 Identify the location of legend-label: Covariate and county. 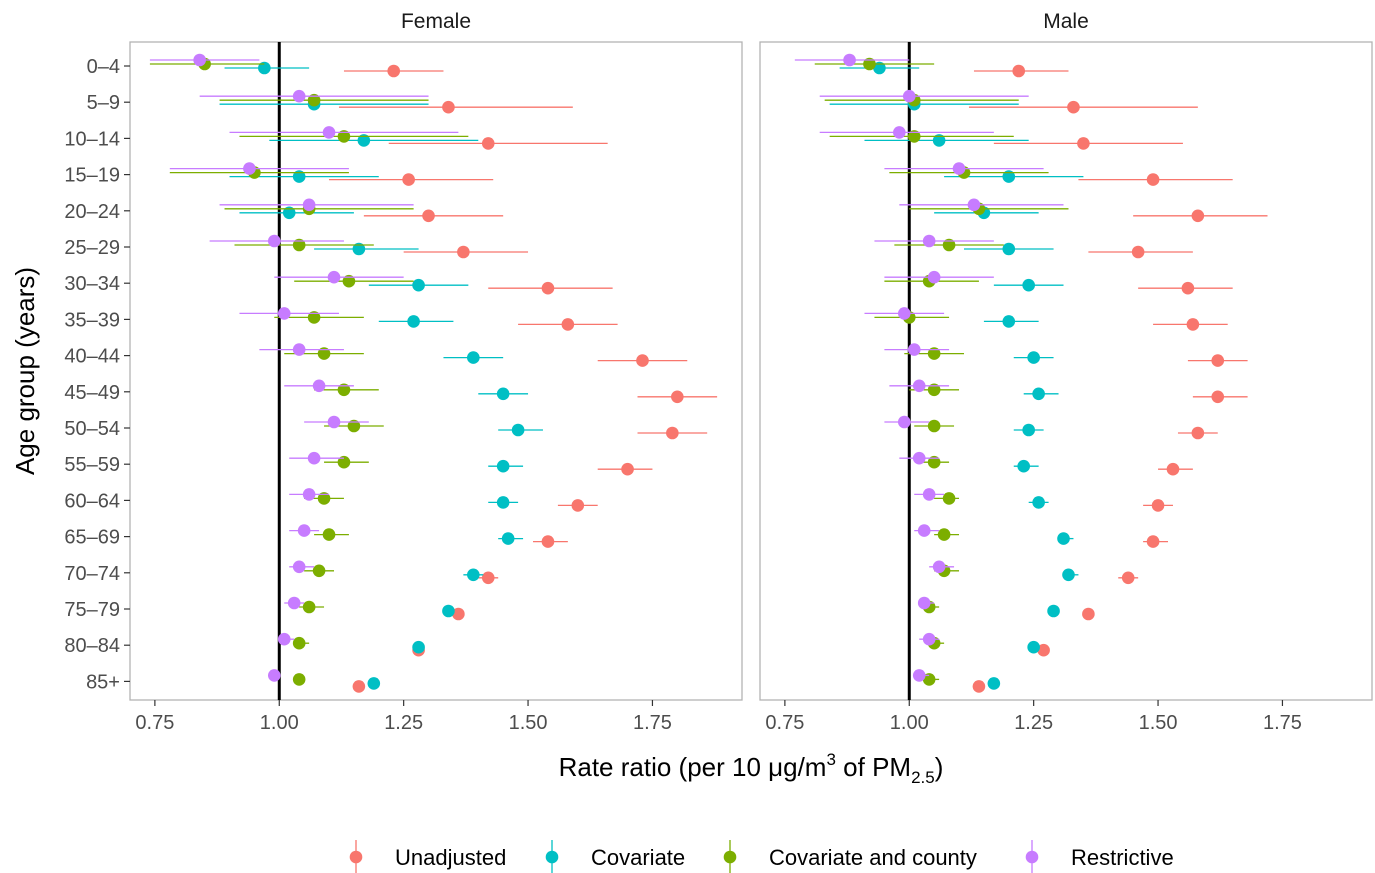
(873, 857).